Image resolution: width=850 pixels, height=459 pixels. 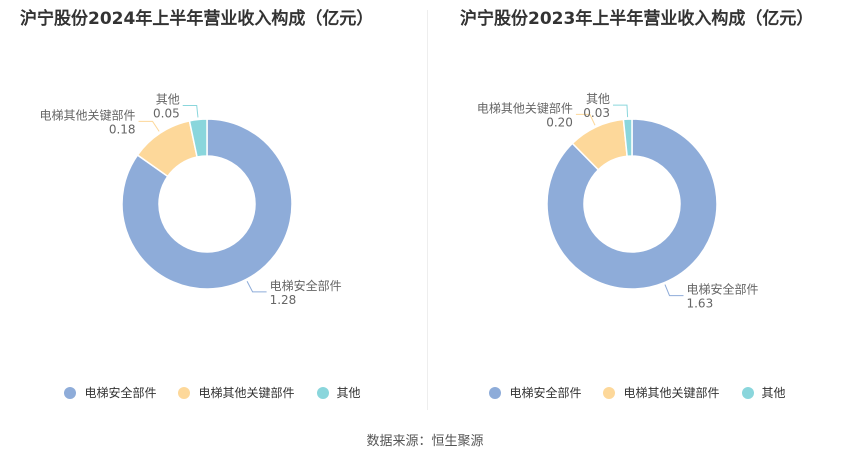 What do you see at coordinates (427, 210) in the screenshot?
I see `panel-divider` at bounding box center [427, 210].